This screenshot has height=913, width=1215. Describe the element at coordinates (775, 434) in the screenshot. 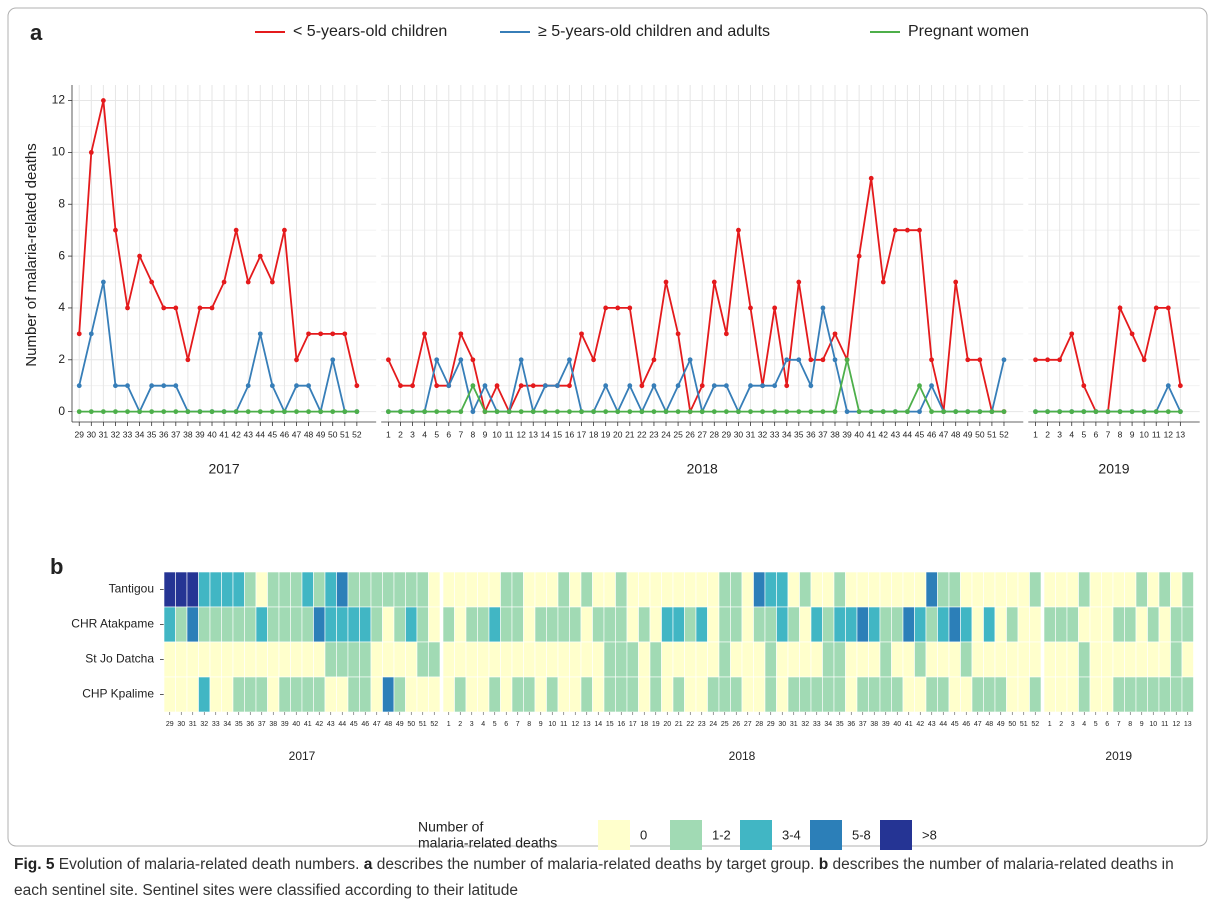

I see `x-tick-label: 33` at that location.